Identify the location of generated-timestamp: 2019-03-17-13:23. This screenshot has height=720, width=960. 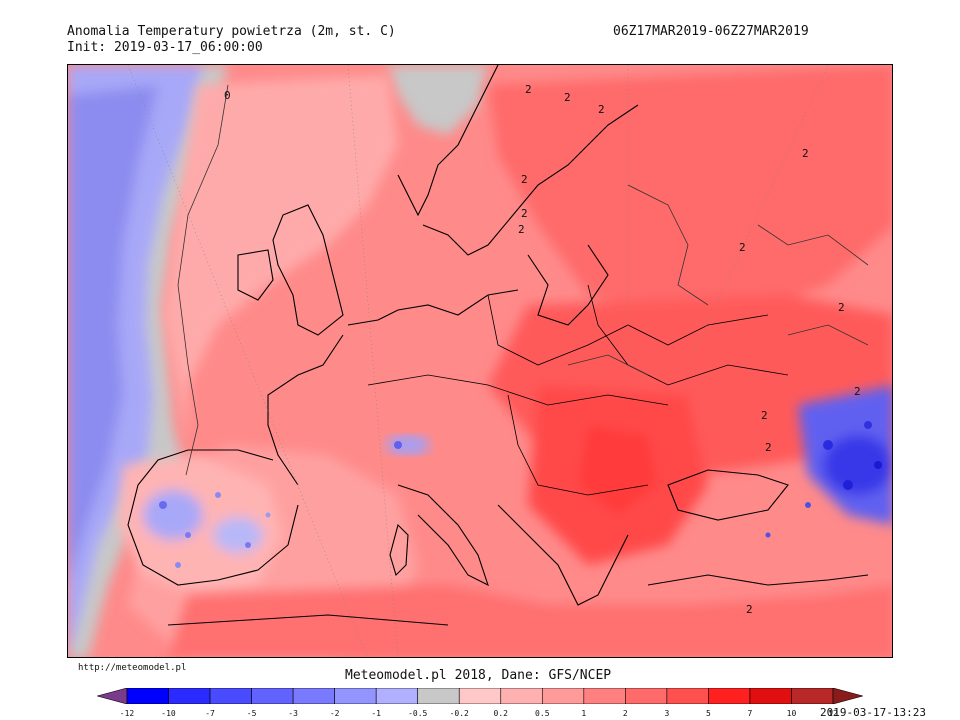
(873, 712).